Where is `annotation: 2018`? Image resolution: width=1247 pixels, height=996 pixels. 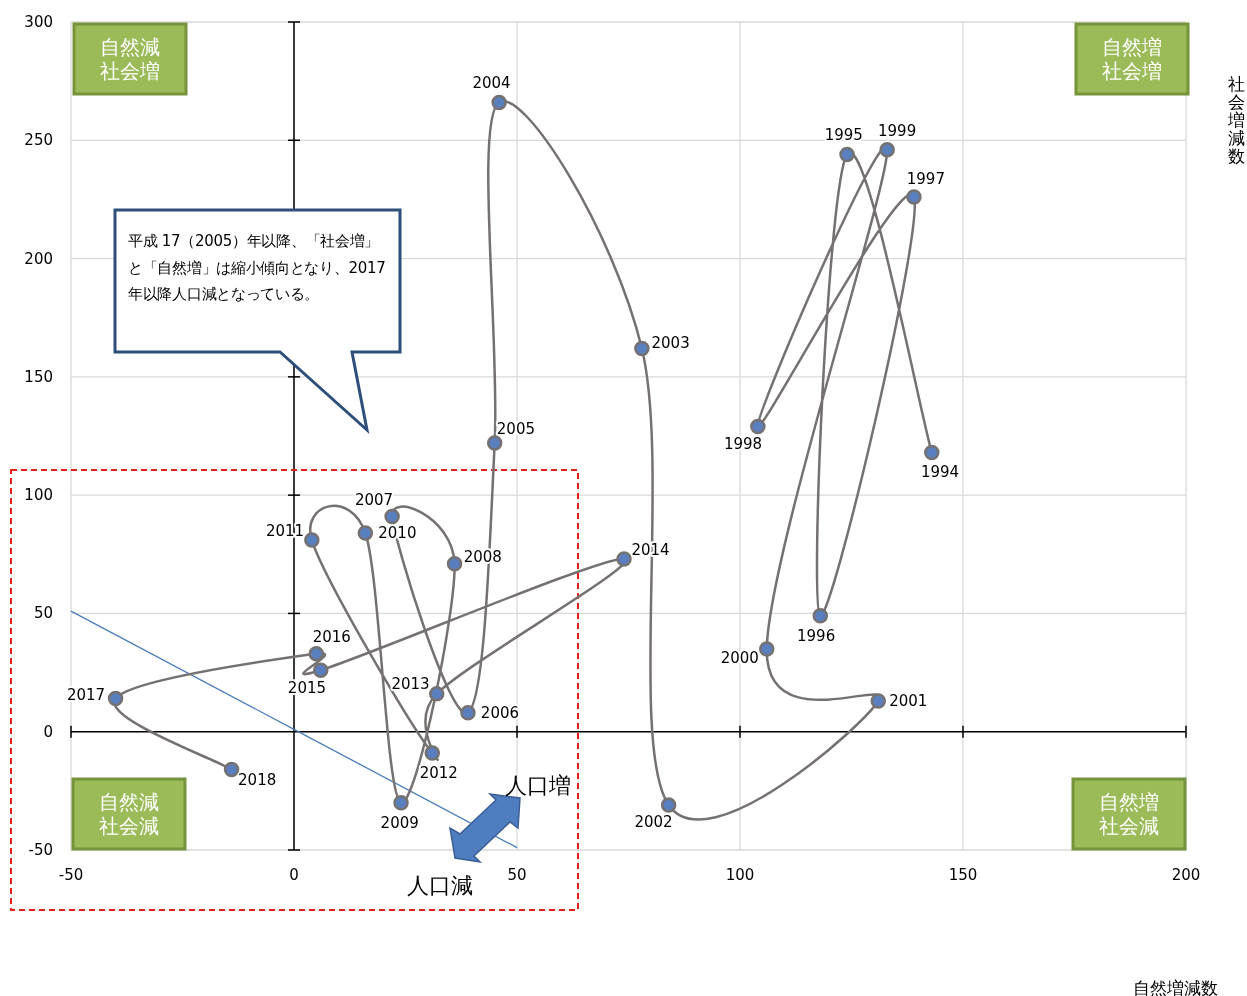
annotation: 2018 is located at coordinates (257, 780).